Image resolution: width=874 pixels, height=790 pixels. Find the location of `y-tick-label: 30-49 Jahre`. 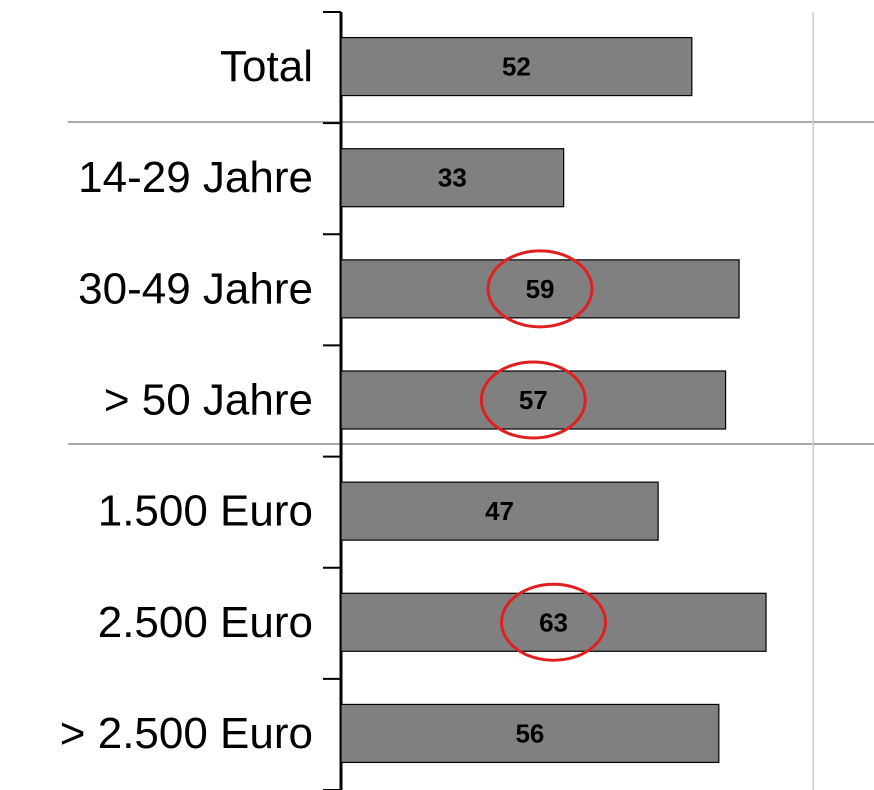

y-tick-label: 30-49 Jahre is located at coordinates (195, 288).